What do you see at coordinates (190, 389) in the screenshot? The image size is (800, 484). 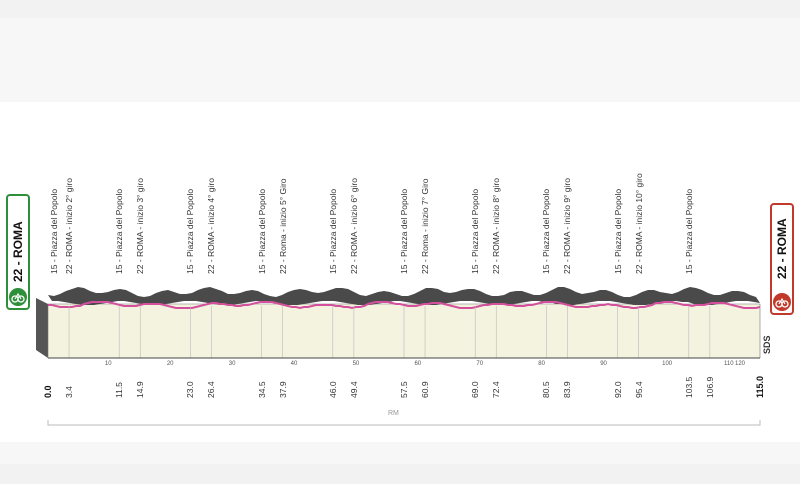 I see `km-label: 23.0` at bounding box center [190, 389].